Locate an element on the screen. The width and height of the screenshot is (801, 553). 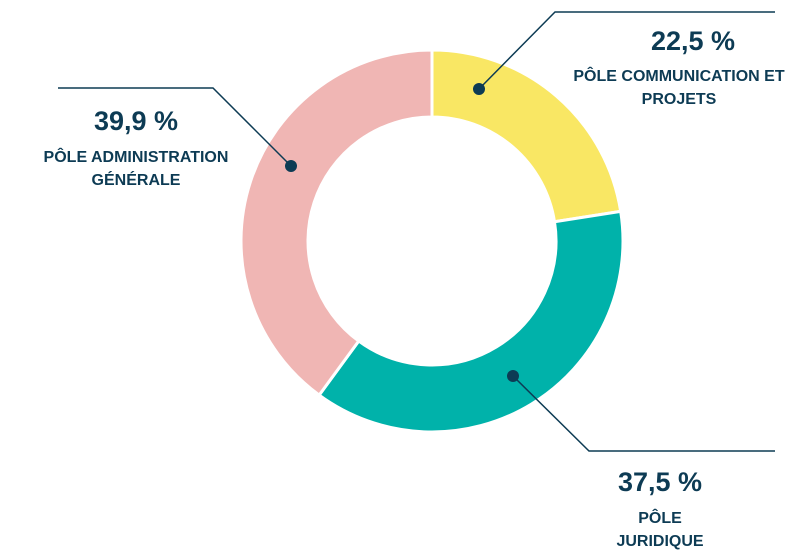
value-label: 22,5 % is located at coordinates (693, 41).